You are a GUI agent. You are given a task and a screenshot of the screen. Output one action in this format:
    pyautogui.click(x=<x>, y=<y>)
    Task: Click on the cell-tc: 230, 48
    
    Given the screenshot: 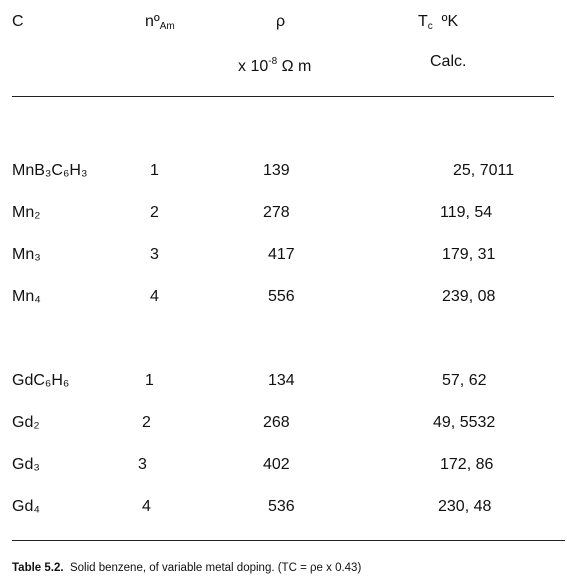 What is the action you would take?
    pyautogui.click(x=465, y=506)
    